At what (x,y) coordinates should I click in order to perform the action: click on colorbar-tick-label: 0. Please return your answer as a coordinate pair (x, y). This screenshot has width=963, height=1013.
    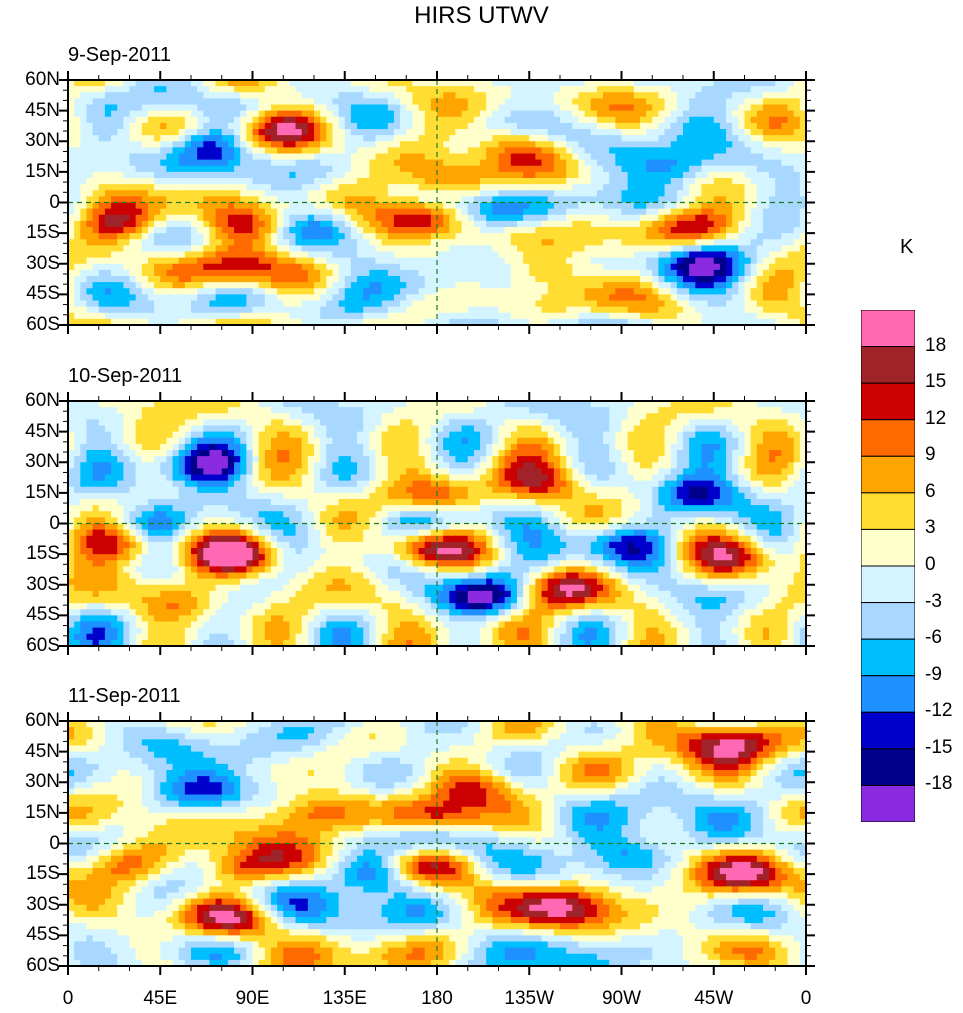
    Looking at the image, I should click on (930, 564).